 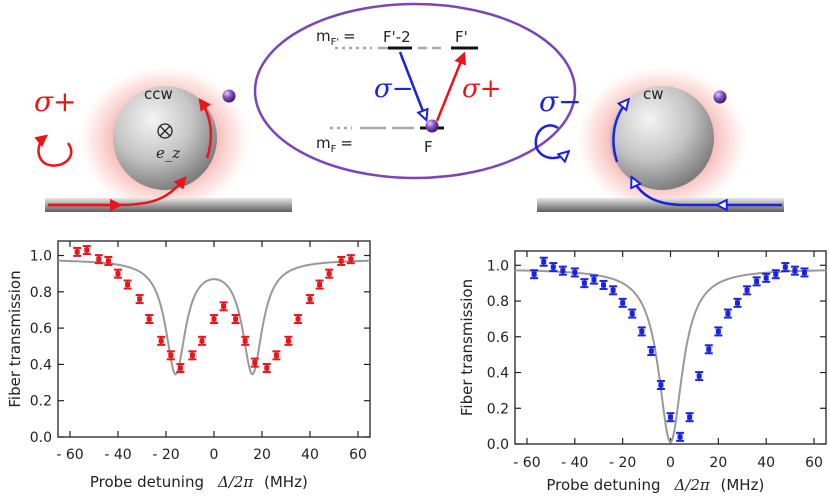 What do you see at coordinates (229, 96) in the screenshot?
I see `left-atom` at bounding box center [229, 96].